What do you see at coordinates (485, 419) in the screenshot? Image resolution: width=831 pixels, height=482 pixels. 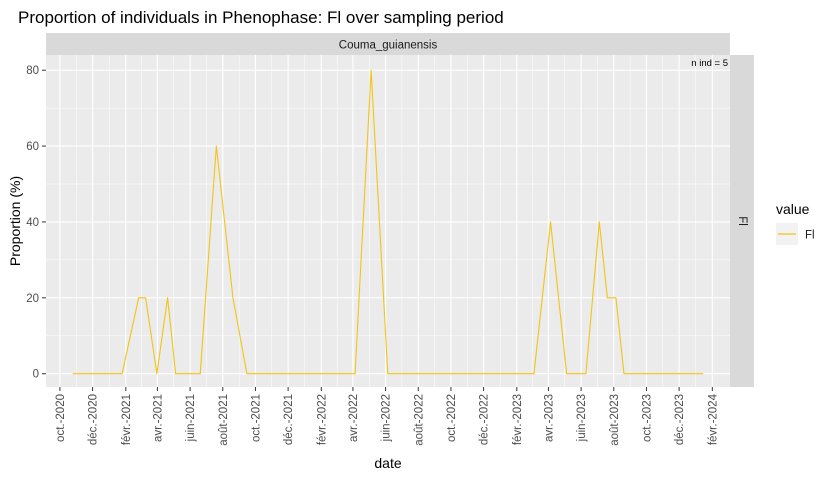 I see `x-tick-label: déc.-2022` at bounding box center [485, 419].